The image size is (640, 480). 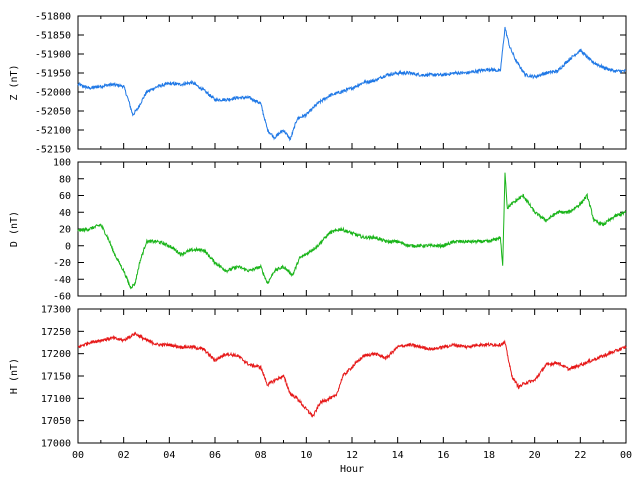 I want to click on xtick-label: 18, so click(x=489, y=455).